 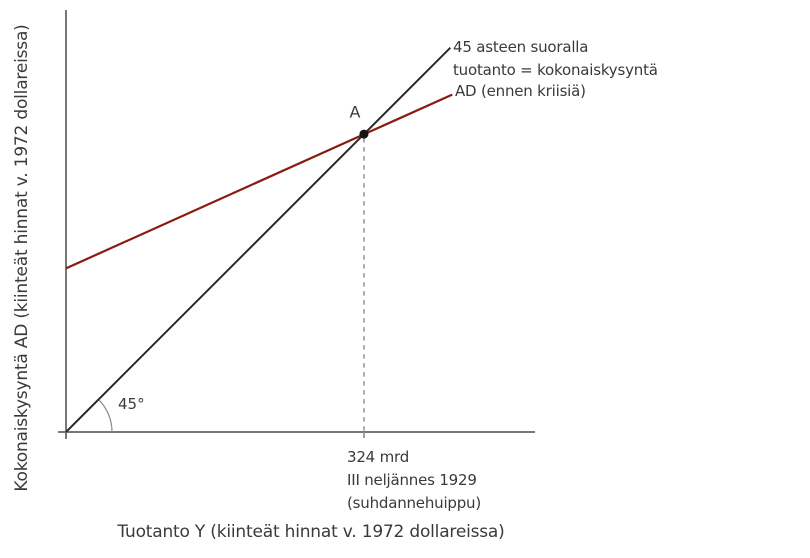 What do you see at coordinates (521, 47) in the screenshot?
I see `line45-legend-line1: 45 asteen suoralla` at bounding box center [521, 47].